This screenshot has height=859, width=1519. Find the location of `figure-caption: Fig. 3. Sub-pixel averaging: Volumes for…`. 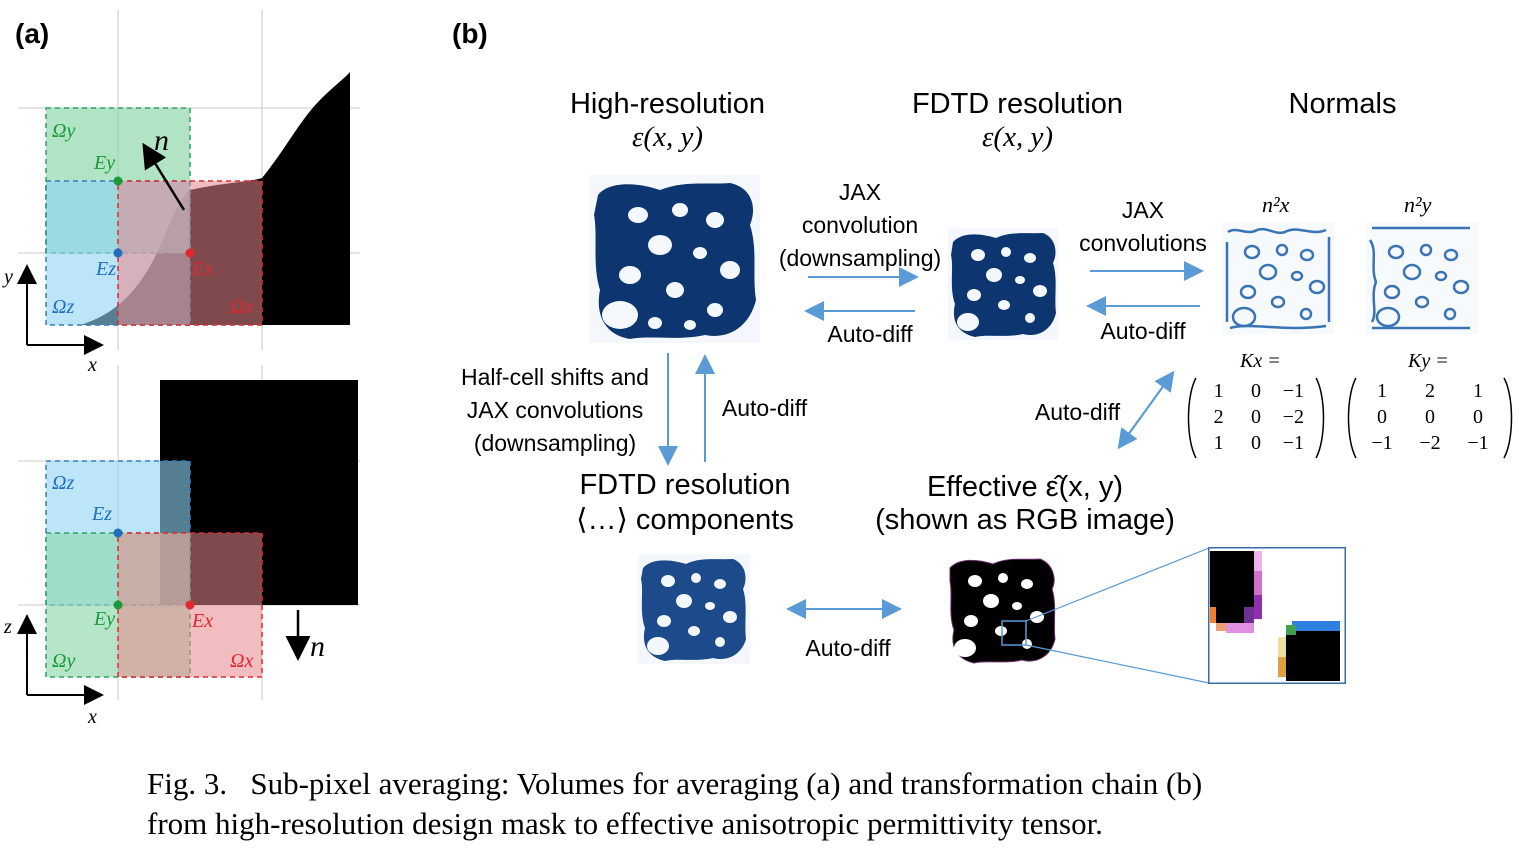

figure-caption: Fig. 3. Sub-pixel averaging: Volumes for… is located at coordinates (812, 804).